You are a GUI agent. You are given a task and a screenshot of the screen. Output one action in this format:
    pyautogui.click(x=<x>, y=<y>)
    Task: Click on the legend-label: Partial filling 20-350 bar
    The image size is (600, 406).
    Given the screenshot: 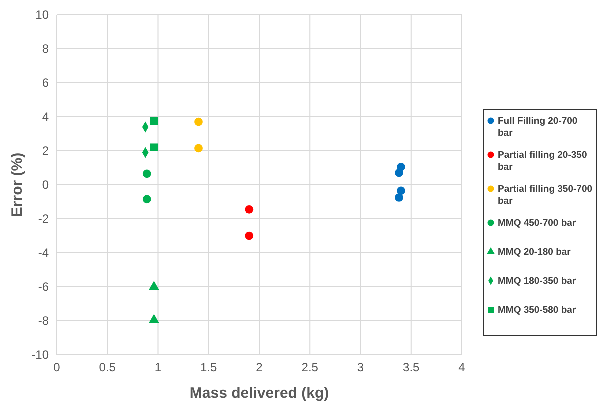 What is the action you would take?
    pyautogui.click(x=543, y=161)
    